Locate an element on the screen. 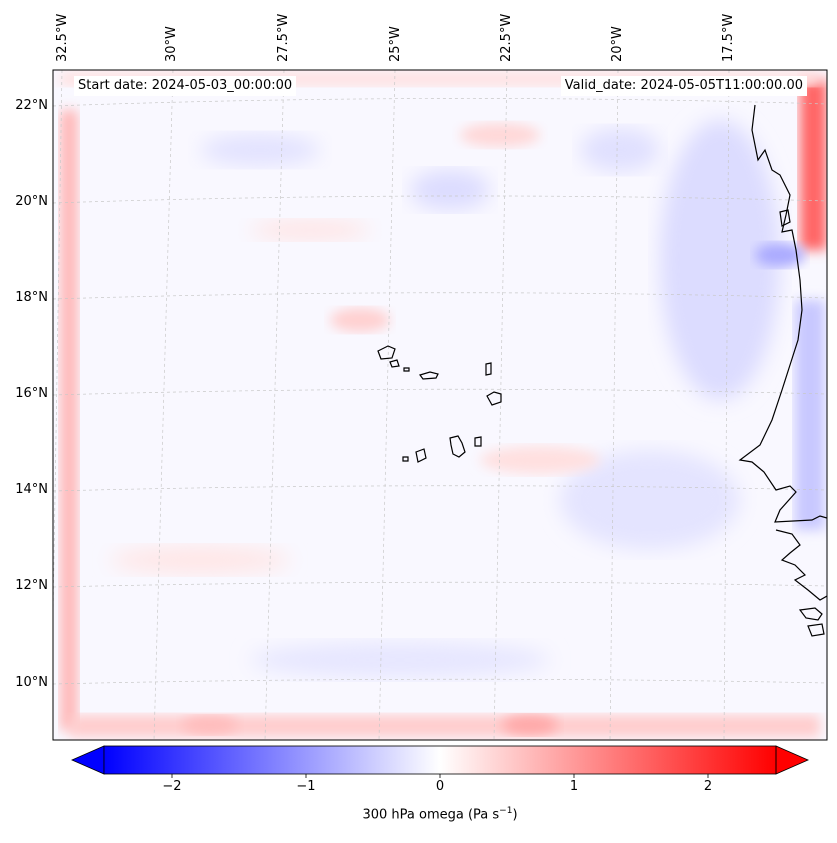 The height and width of the screenshot is (843, 837). lat-label: 18°N is located at coordinates (31, 297).